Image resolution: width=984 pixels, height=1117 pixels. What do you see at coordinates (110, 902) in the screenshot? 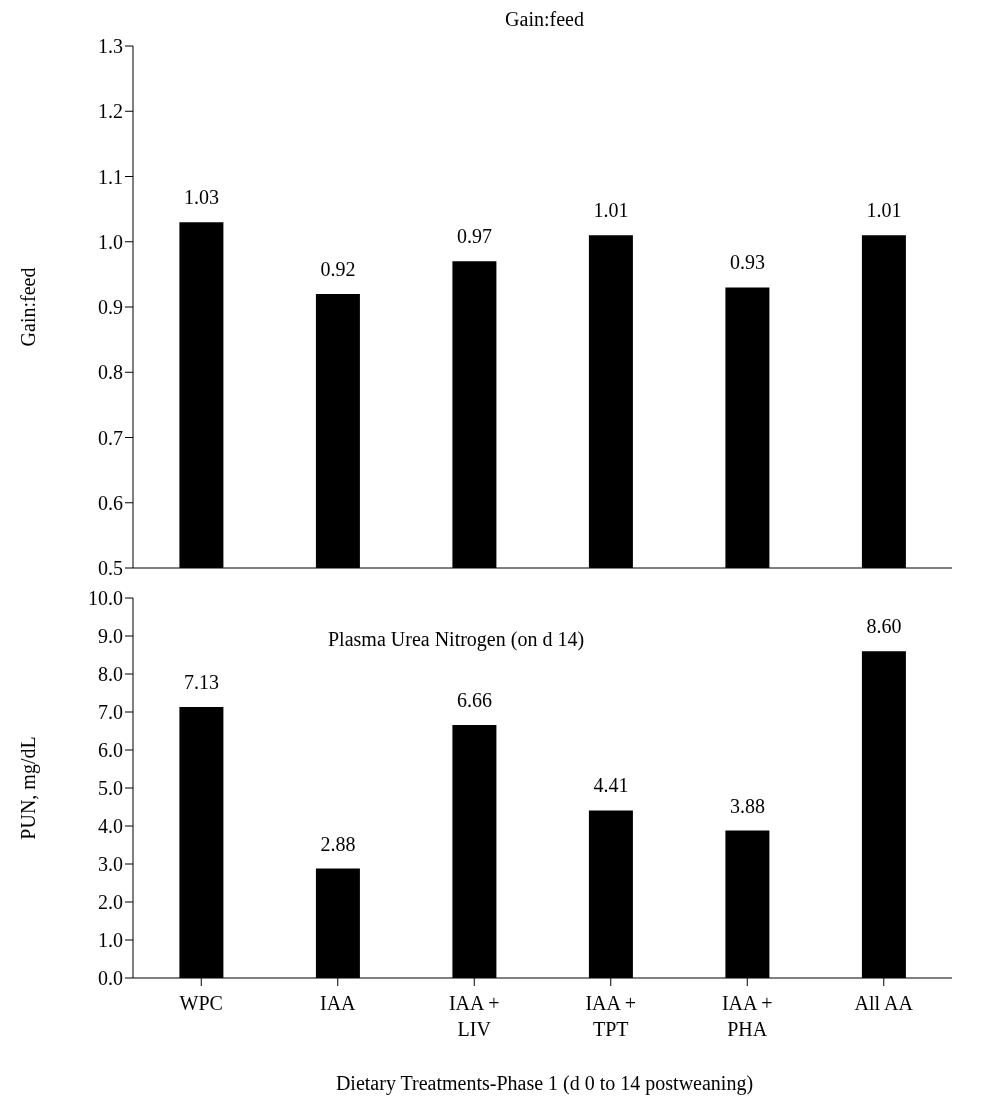
I see `y-tick-label: 2.0` at bounding box center [110, 902].